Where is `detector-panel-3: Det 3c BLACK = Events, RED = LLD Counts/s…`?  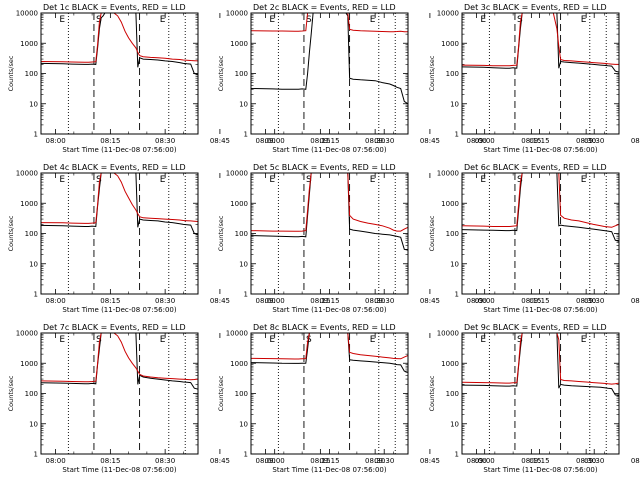 detector-panel-3: Det 3c BLACK = Events, RED = LLD Counts/s… is located at coordinates (534, 78).